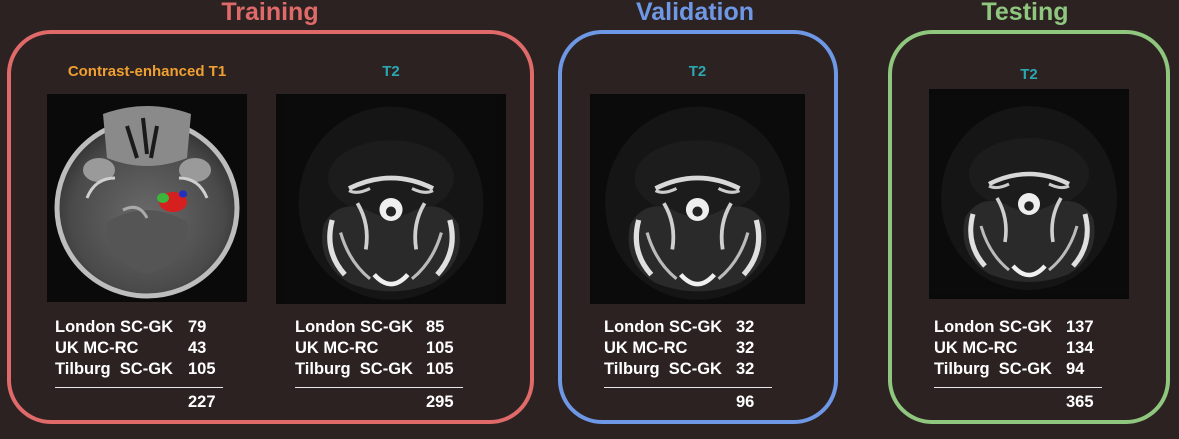 This screenshot has height=439, width=1179. Describe the element at coordinates (697, 71) in the screenshot. I see `validation-t2-label: T2` at that location.